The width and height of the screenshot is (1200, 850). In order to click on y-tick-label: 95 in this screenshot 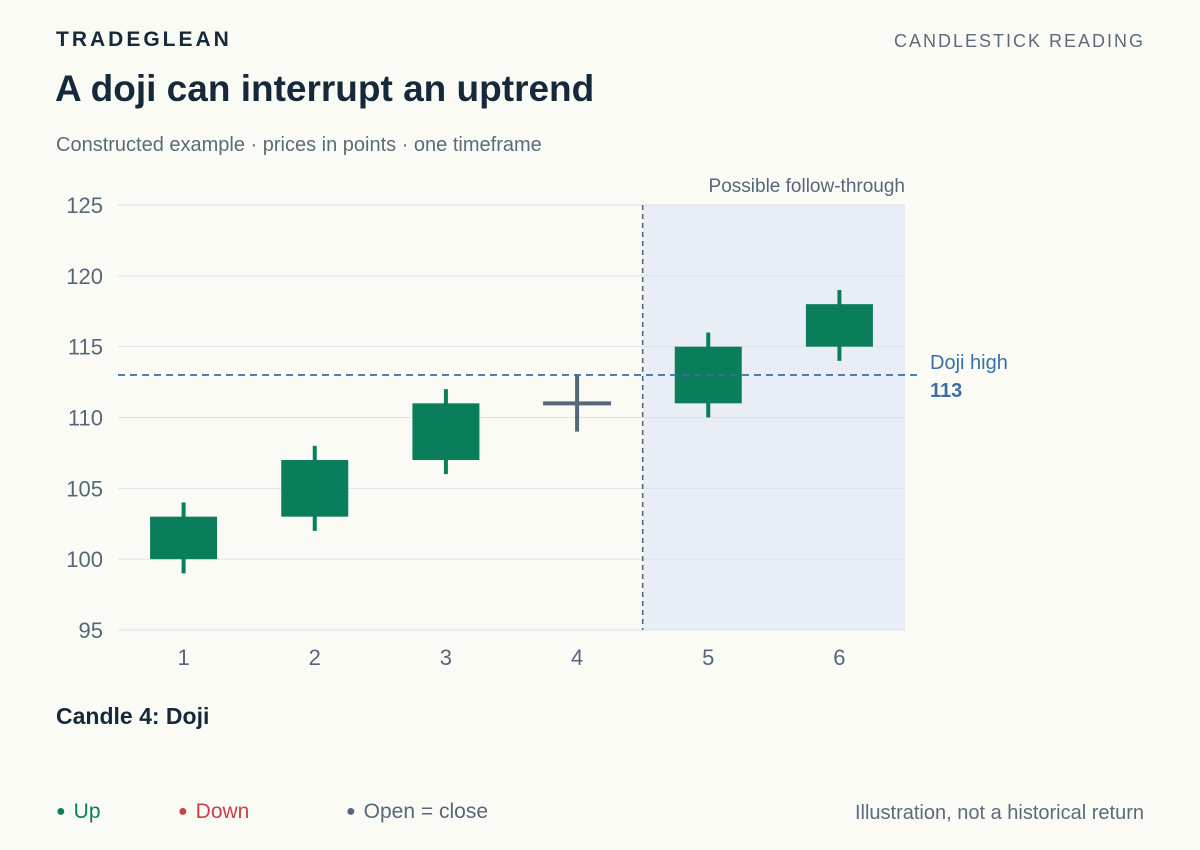, I will do `click(91, 630)`.